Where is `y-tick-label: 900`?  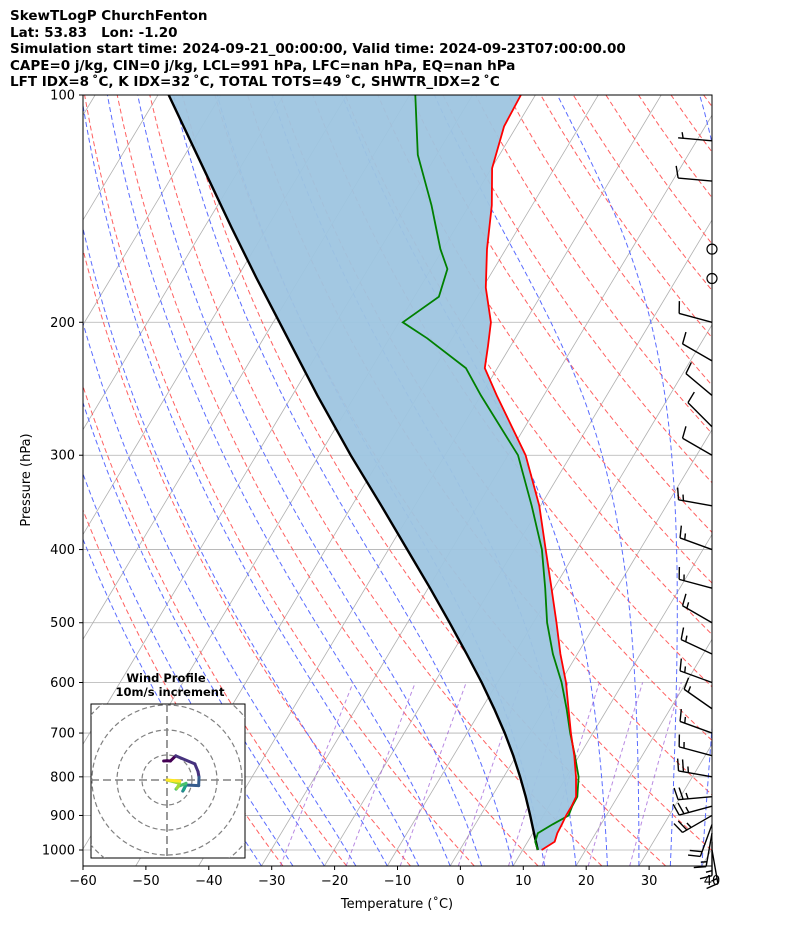
y-tick-label: 900 is located at coordinates (62, 816).